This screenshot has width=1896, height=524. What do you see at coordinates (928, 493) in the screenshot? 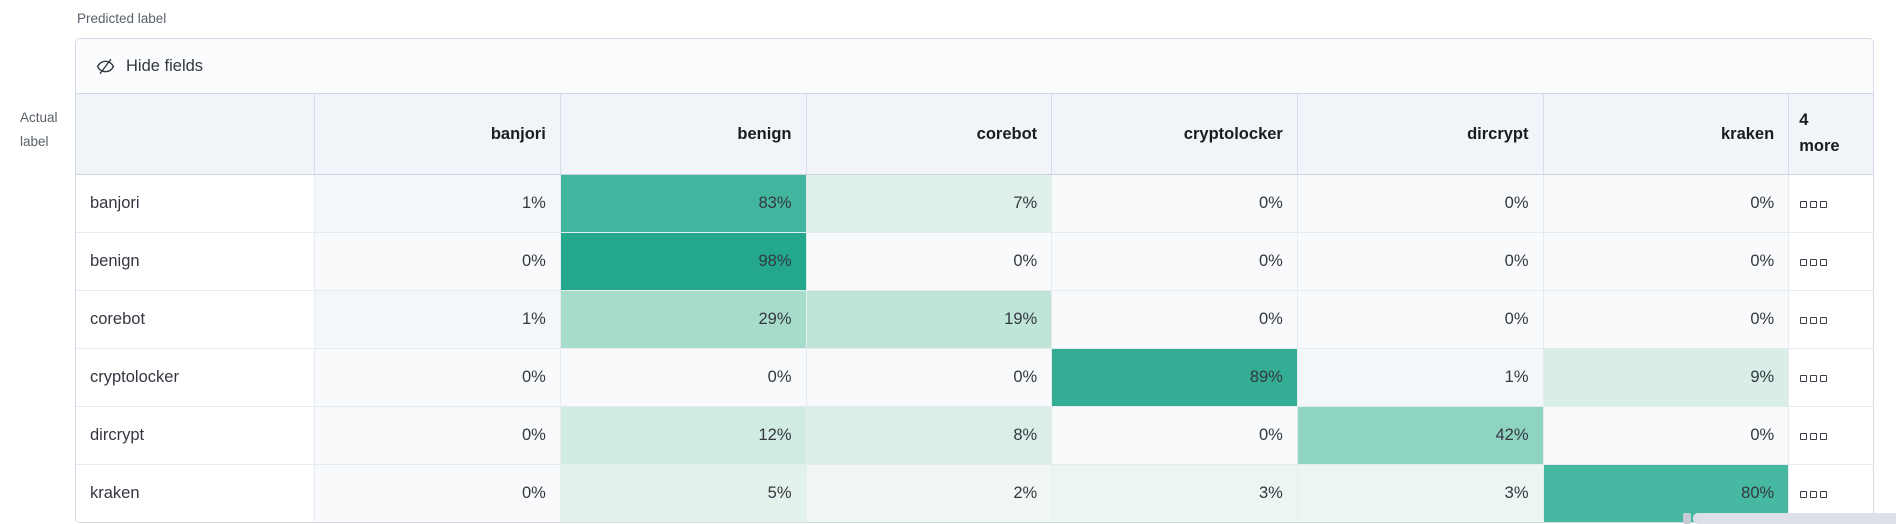
I see `matrix-cell: 2%` at bounding box center [928, 493].